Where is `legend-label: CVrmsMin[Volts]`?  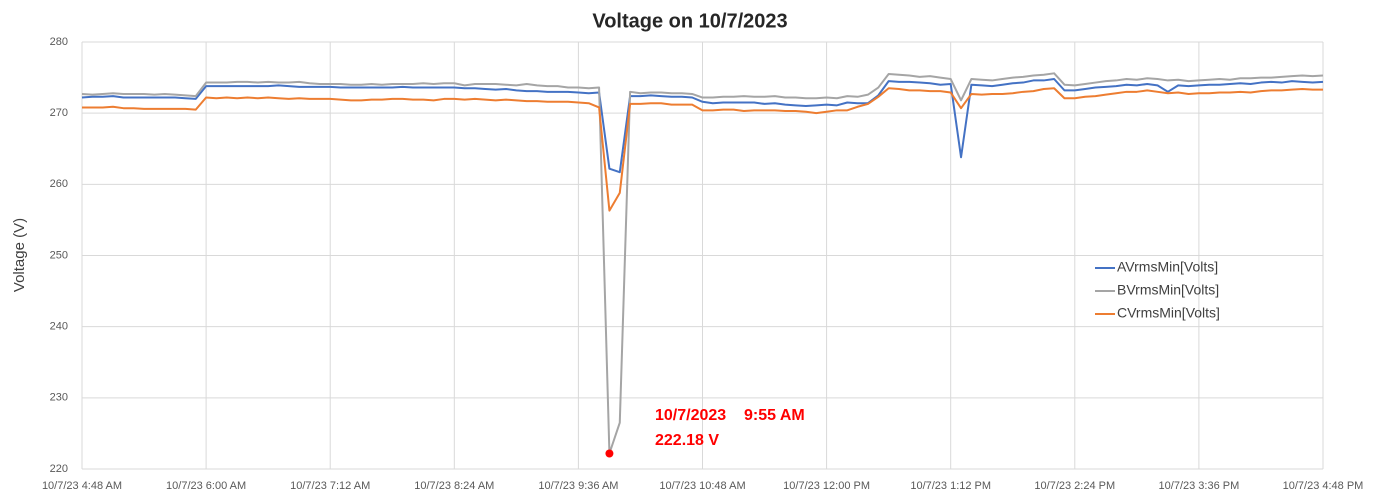 legend-label: CVrmsMin[Volts] is located at coordinates (1168, 313).